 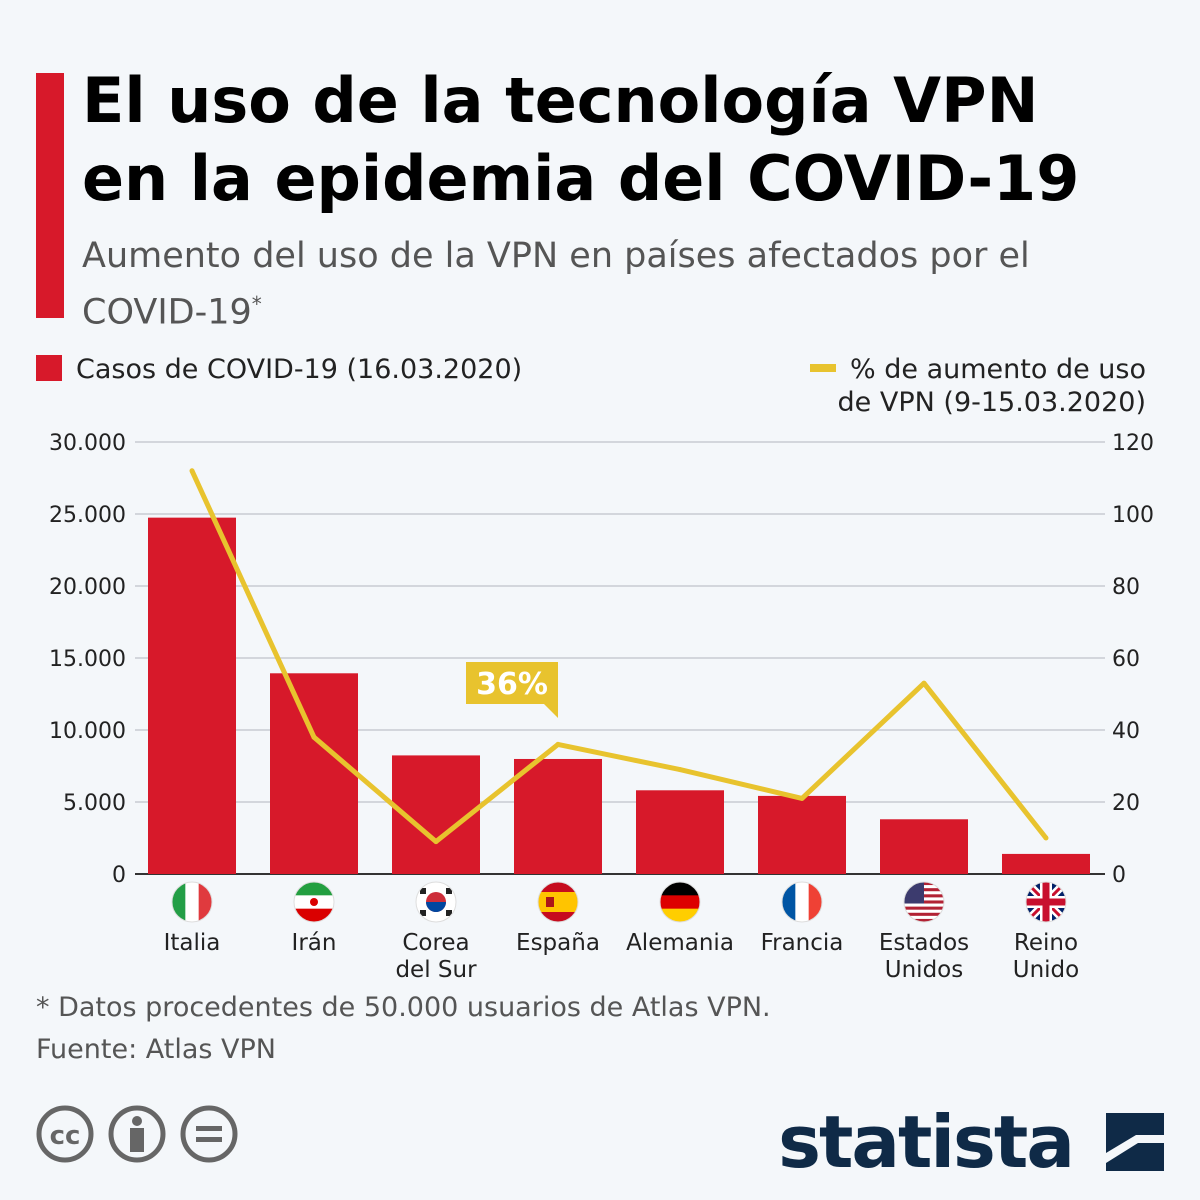 I want to click on germany-flag, so click(x=680, y=902).